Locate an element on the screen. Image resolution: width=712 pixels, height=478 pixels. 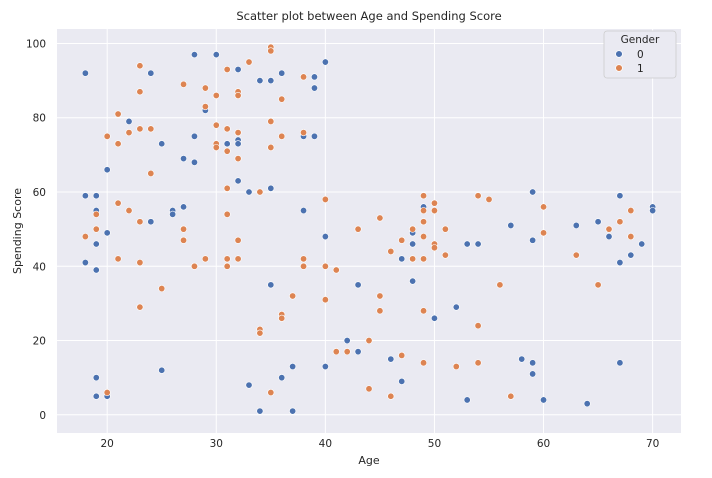
x-tick-label: 50 is located at coordinates (434, 444).